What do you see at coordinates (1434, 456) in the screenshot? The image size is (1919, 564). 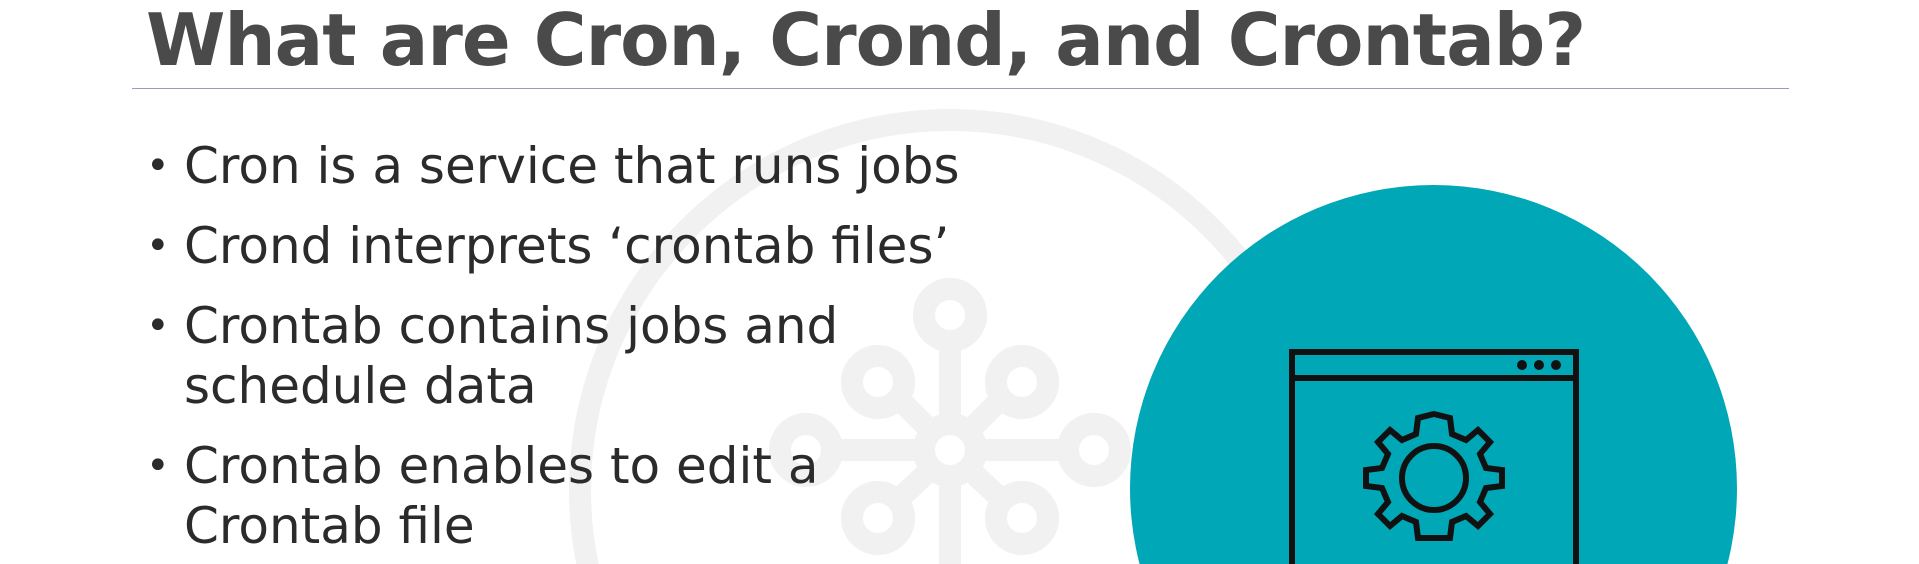 I see `window-gear-icon` at bounding box center [1434, 456].